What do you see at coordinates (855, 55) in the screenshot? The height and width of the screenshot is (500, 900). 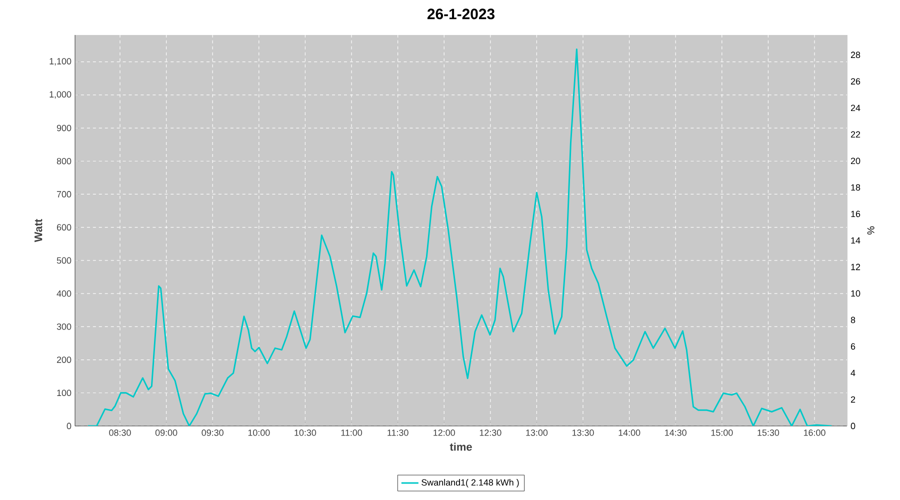 I see `y2-tick-label: 28` at bounding box center [855, 55].